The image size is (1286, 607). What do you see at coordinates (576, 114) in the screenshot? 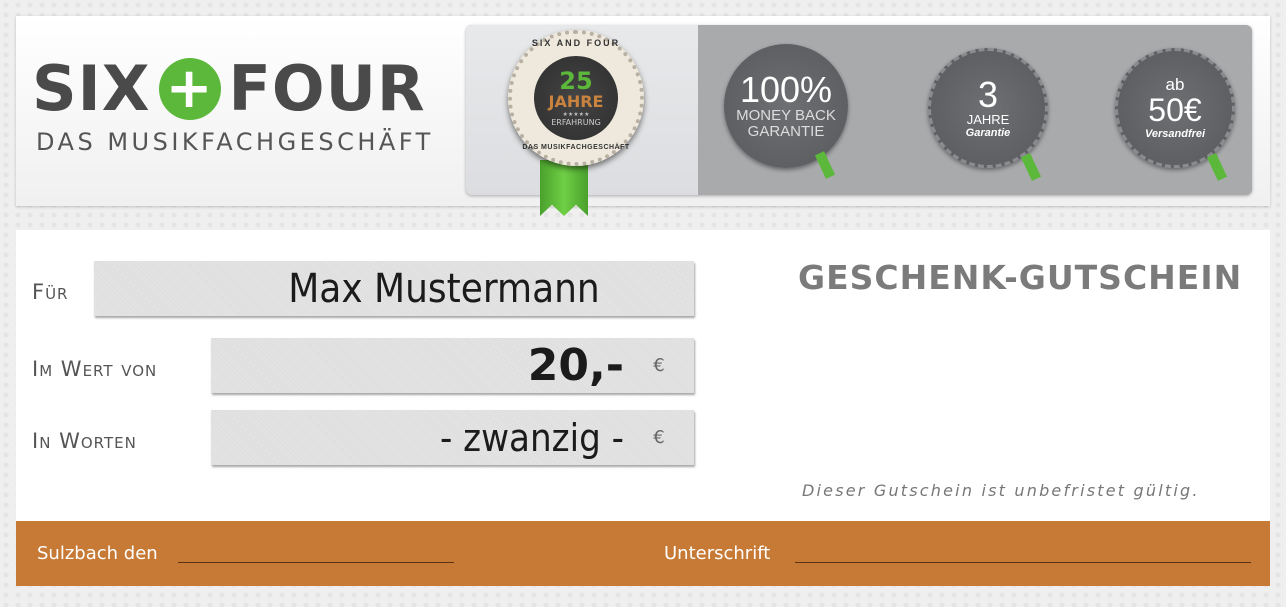
I see `seal-stars: ★★★★★` at bounding box center [576, 114].